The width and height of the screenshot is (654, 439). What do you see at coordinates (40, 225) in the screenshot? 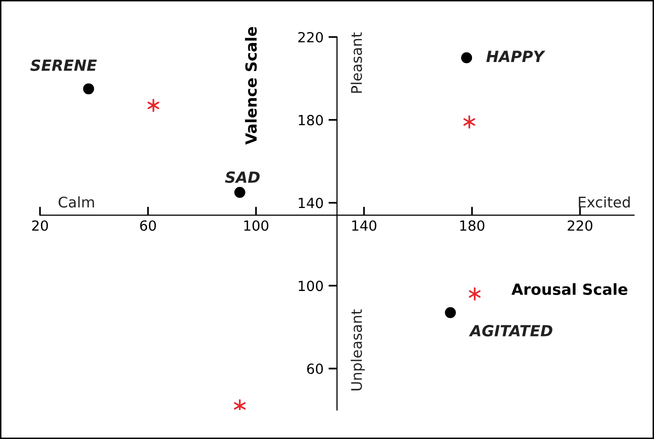
I see `x-tick-label: 20` at bounding box center [40, 225].